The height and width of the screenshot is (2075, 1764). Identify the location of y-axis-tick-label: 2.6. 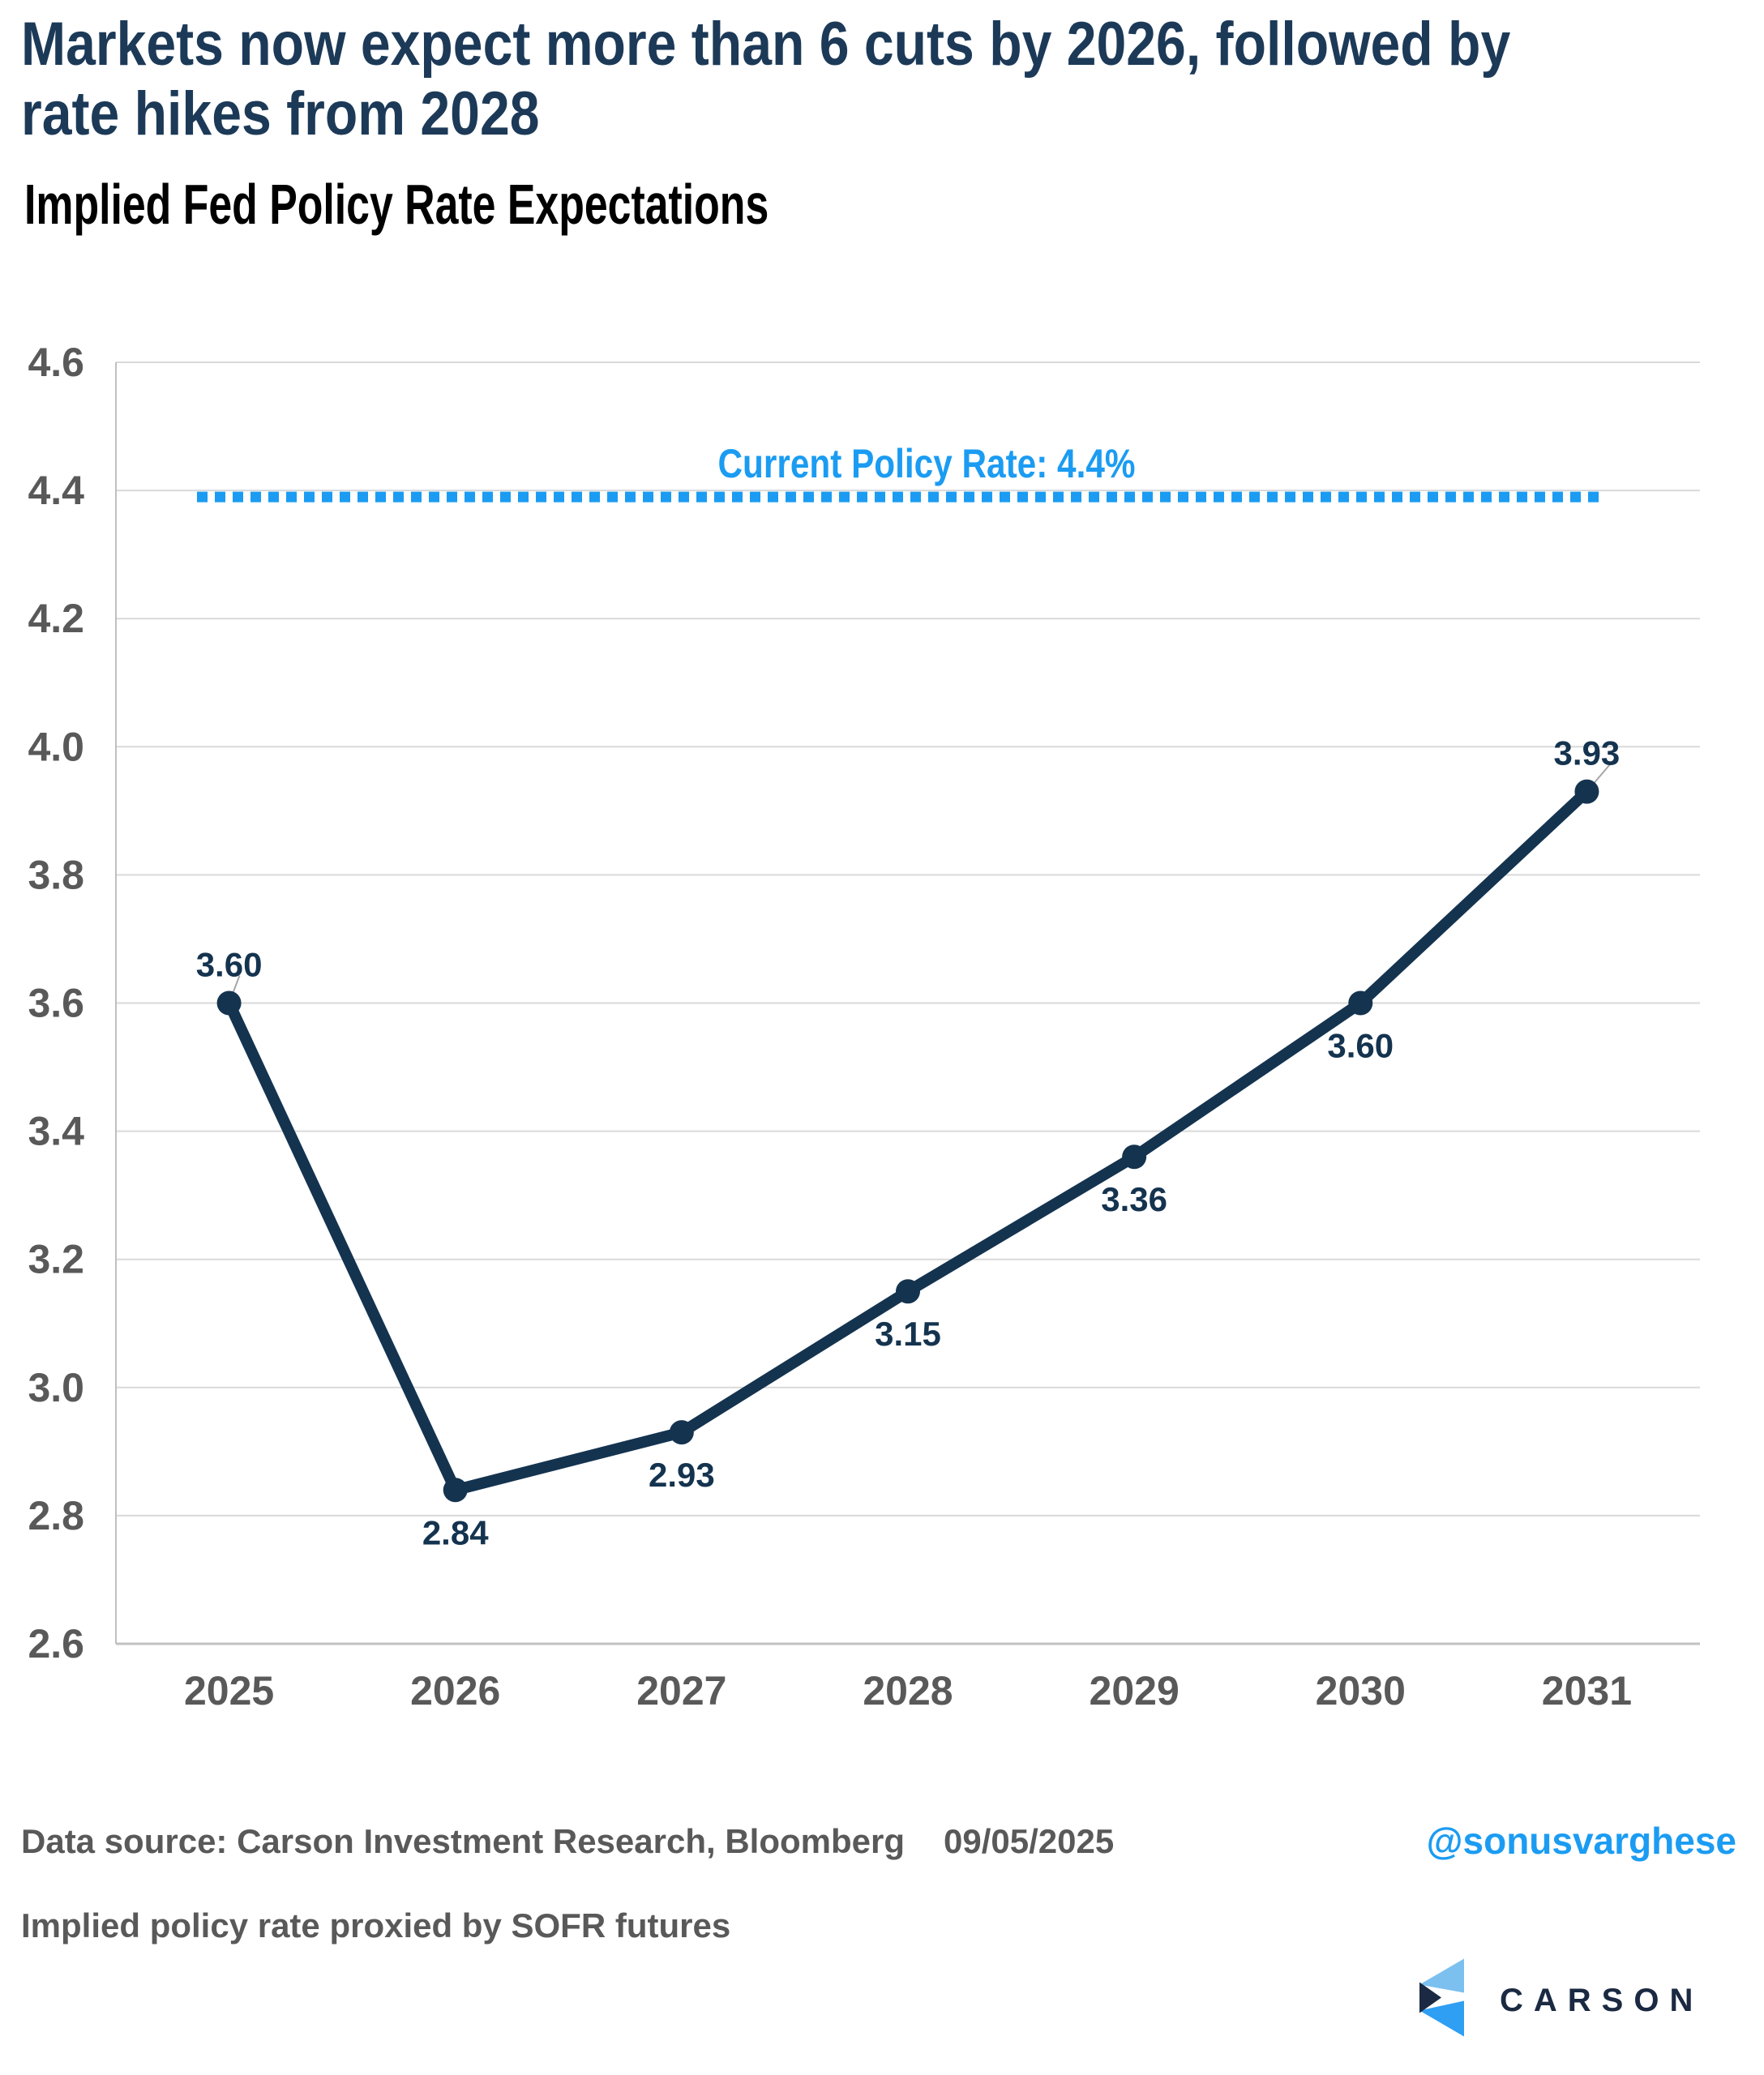
(56, 1643).